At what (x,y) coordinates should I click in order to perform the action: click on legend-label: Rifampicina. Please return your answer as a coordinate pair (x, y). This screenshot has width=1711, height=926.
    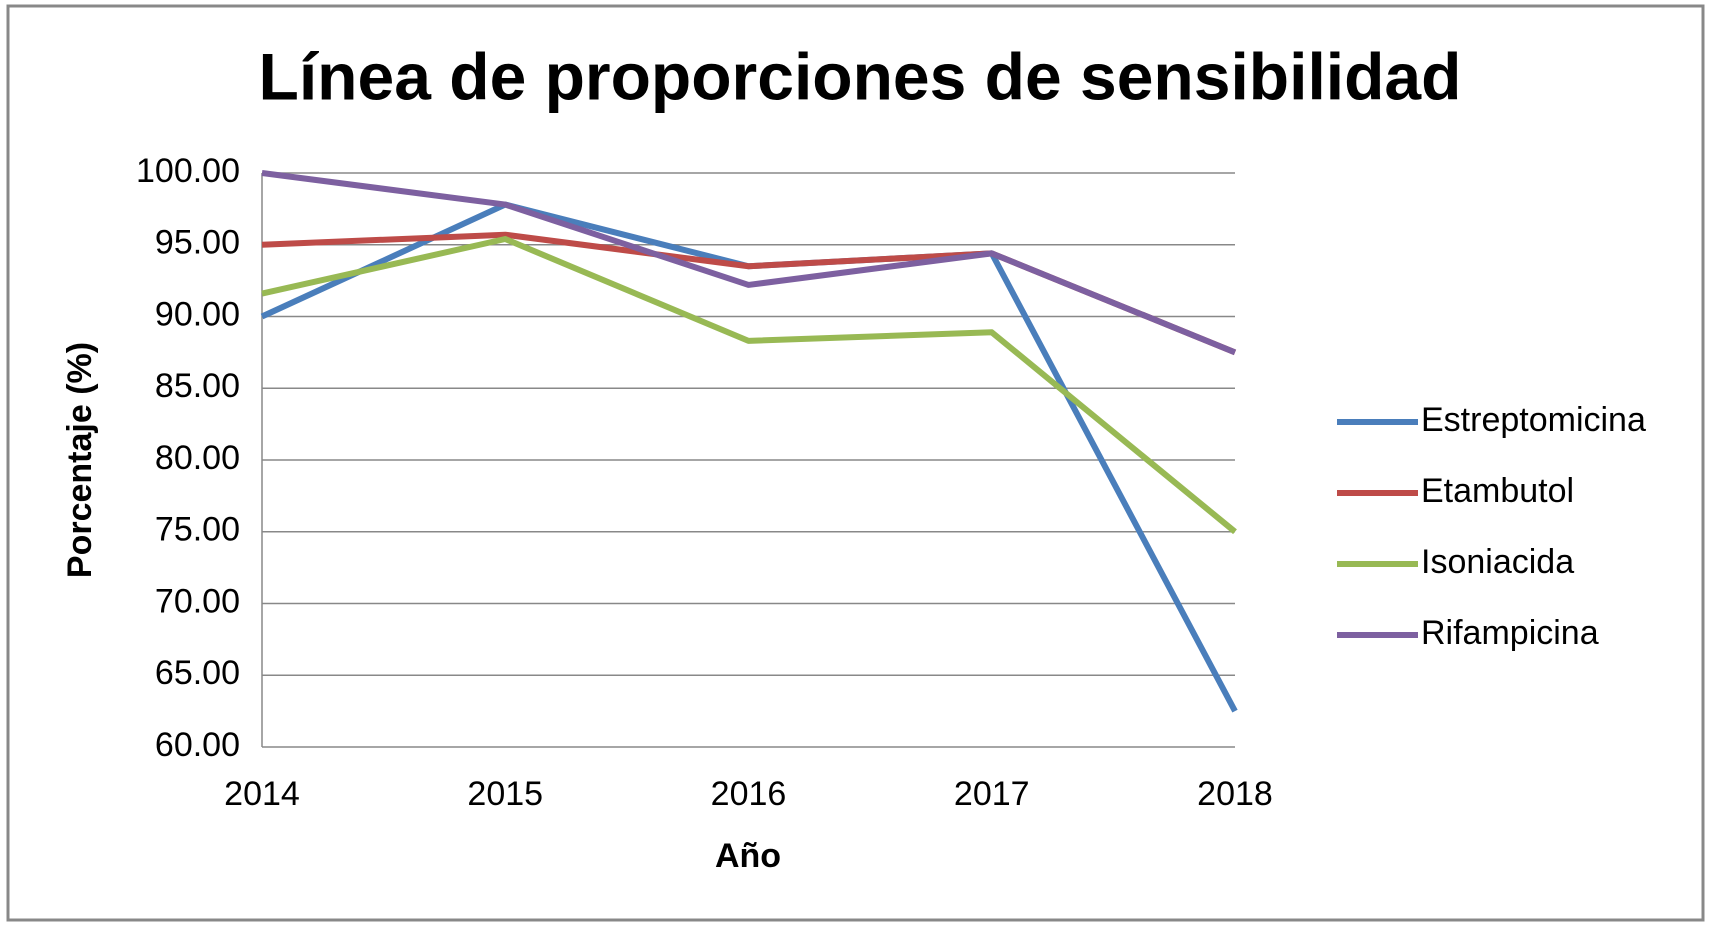
    Looking at the image, I should click on (1510, 633).